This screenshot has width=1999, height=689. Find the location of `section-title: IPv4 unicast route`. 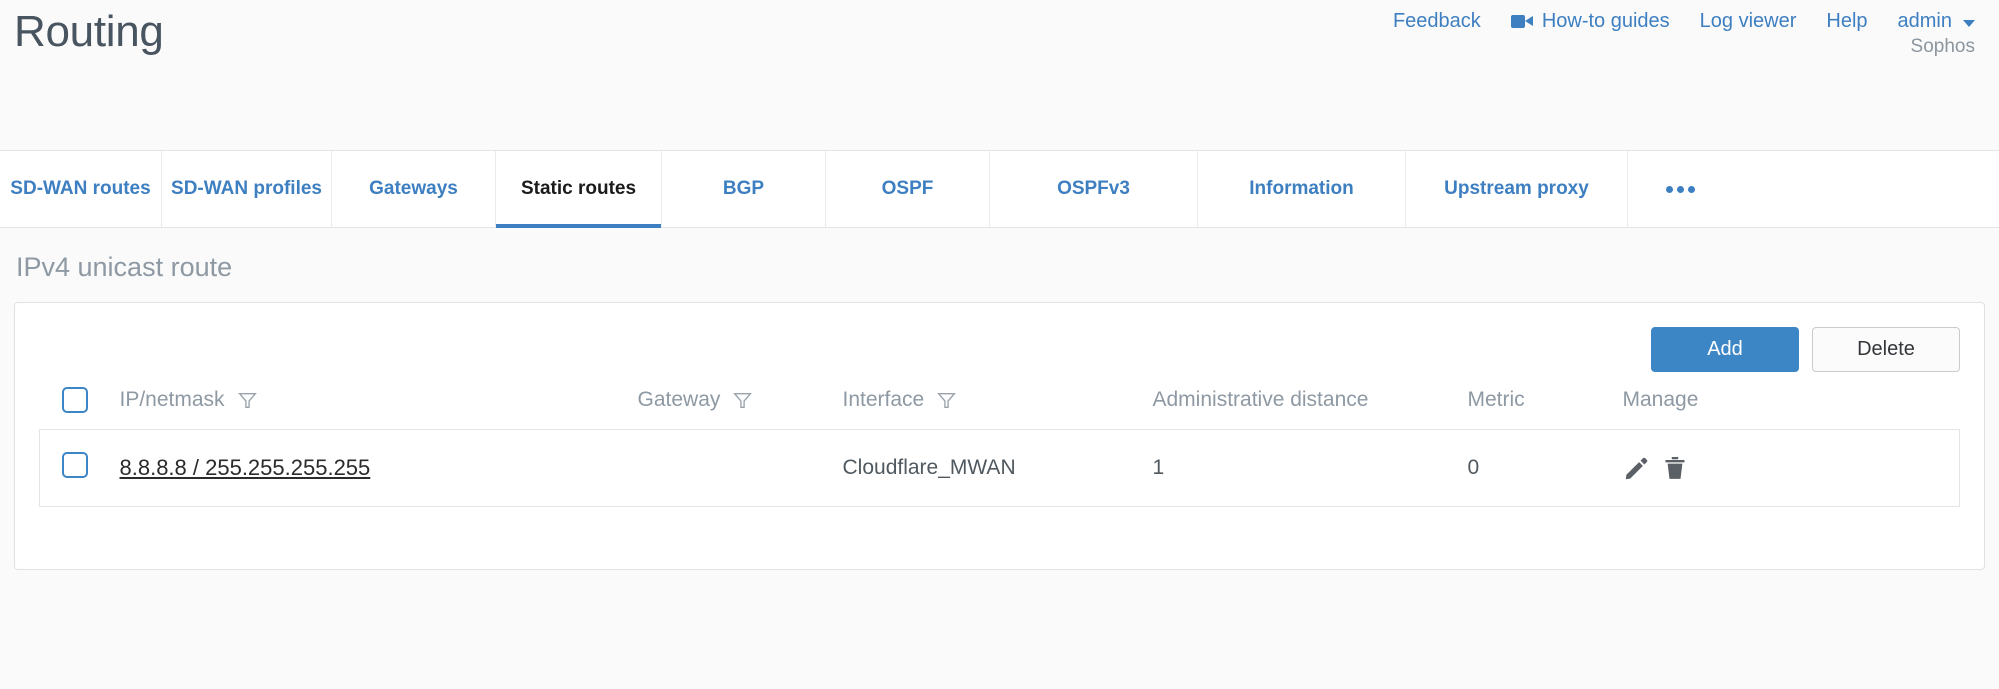

section-title: IPv4 unicast route is located at coordinates (124, 267).